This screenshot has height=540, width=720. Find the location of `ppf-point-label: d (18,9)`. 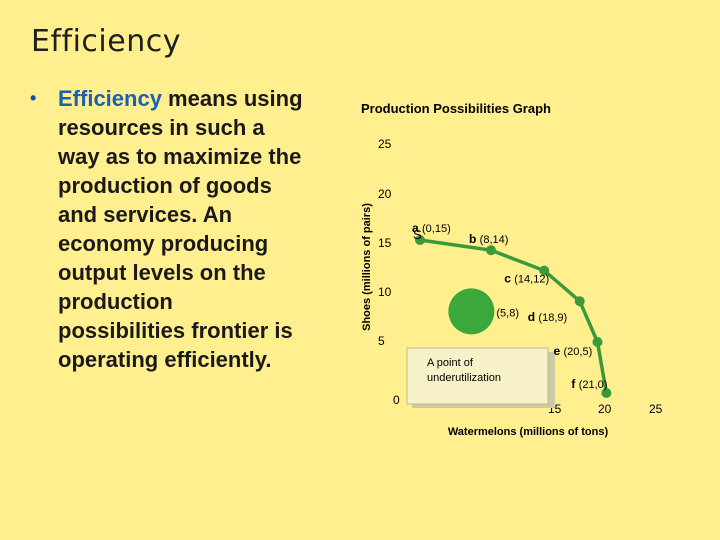

ppf-point-label: d (18,9) is located at coordinates (547, 317).